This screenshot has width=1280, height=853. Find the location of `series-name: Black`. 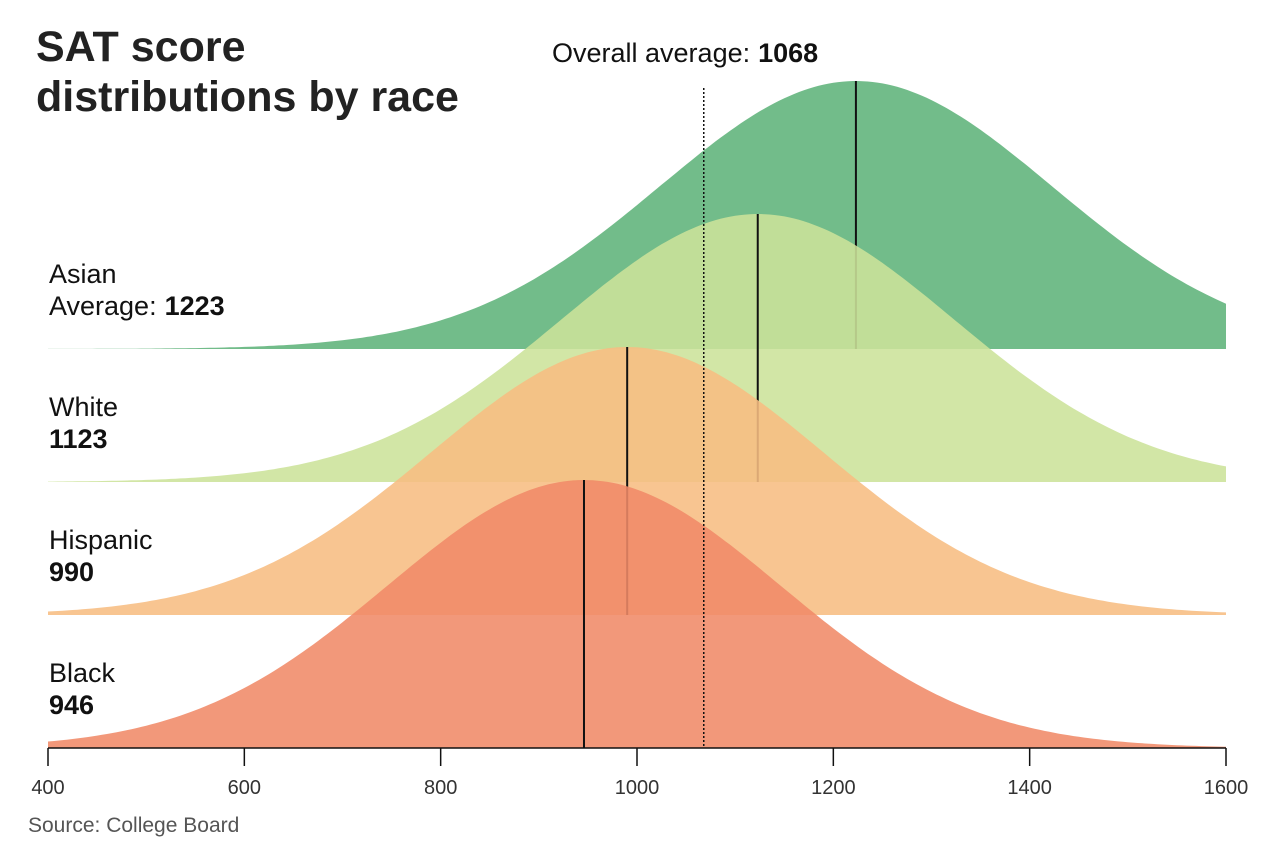

series-name: Black is located at coordinates (82, 673).